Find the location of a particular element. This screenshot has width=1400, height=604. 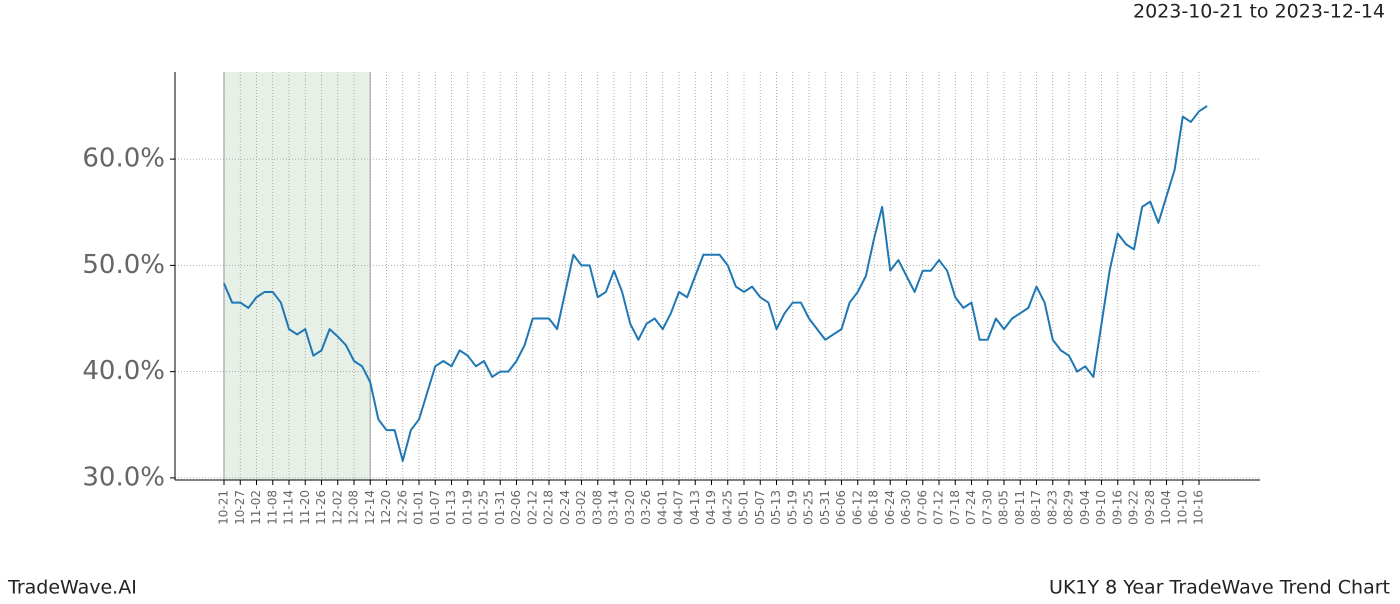

x-tick-label: 03-02 is located at coordinates (581, 507).